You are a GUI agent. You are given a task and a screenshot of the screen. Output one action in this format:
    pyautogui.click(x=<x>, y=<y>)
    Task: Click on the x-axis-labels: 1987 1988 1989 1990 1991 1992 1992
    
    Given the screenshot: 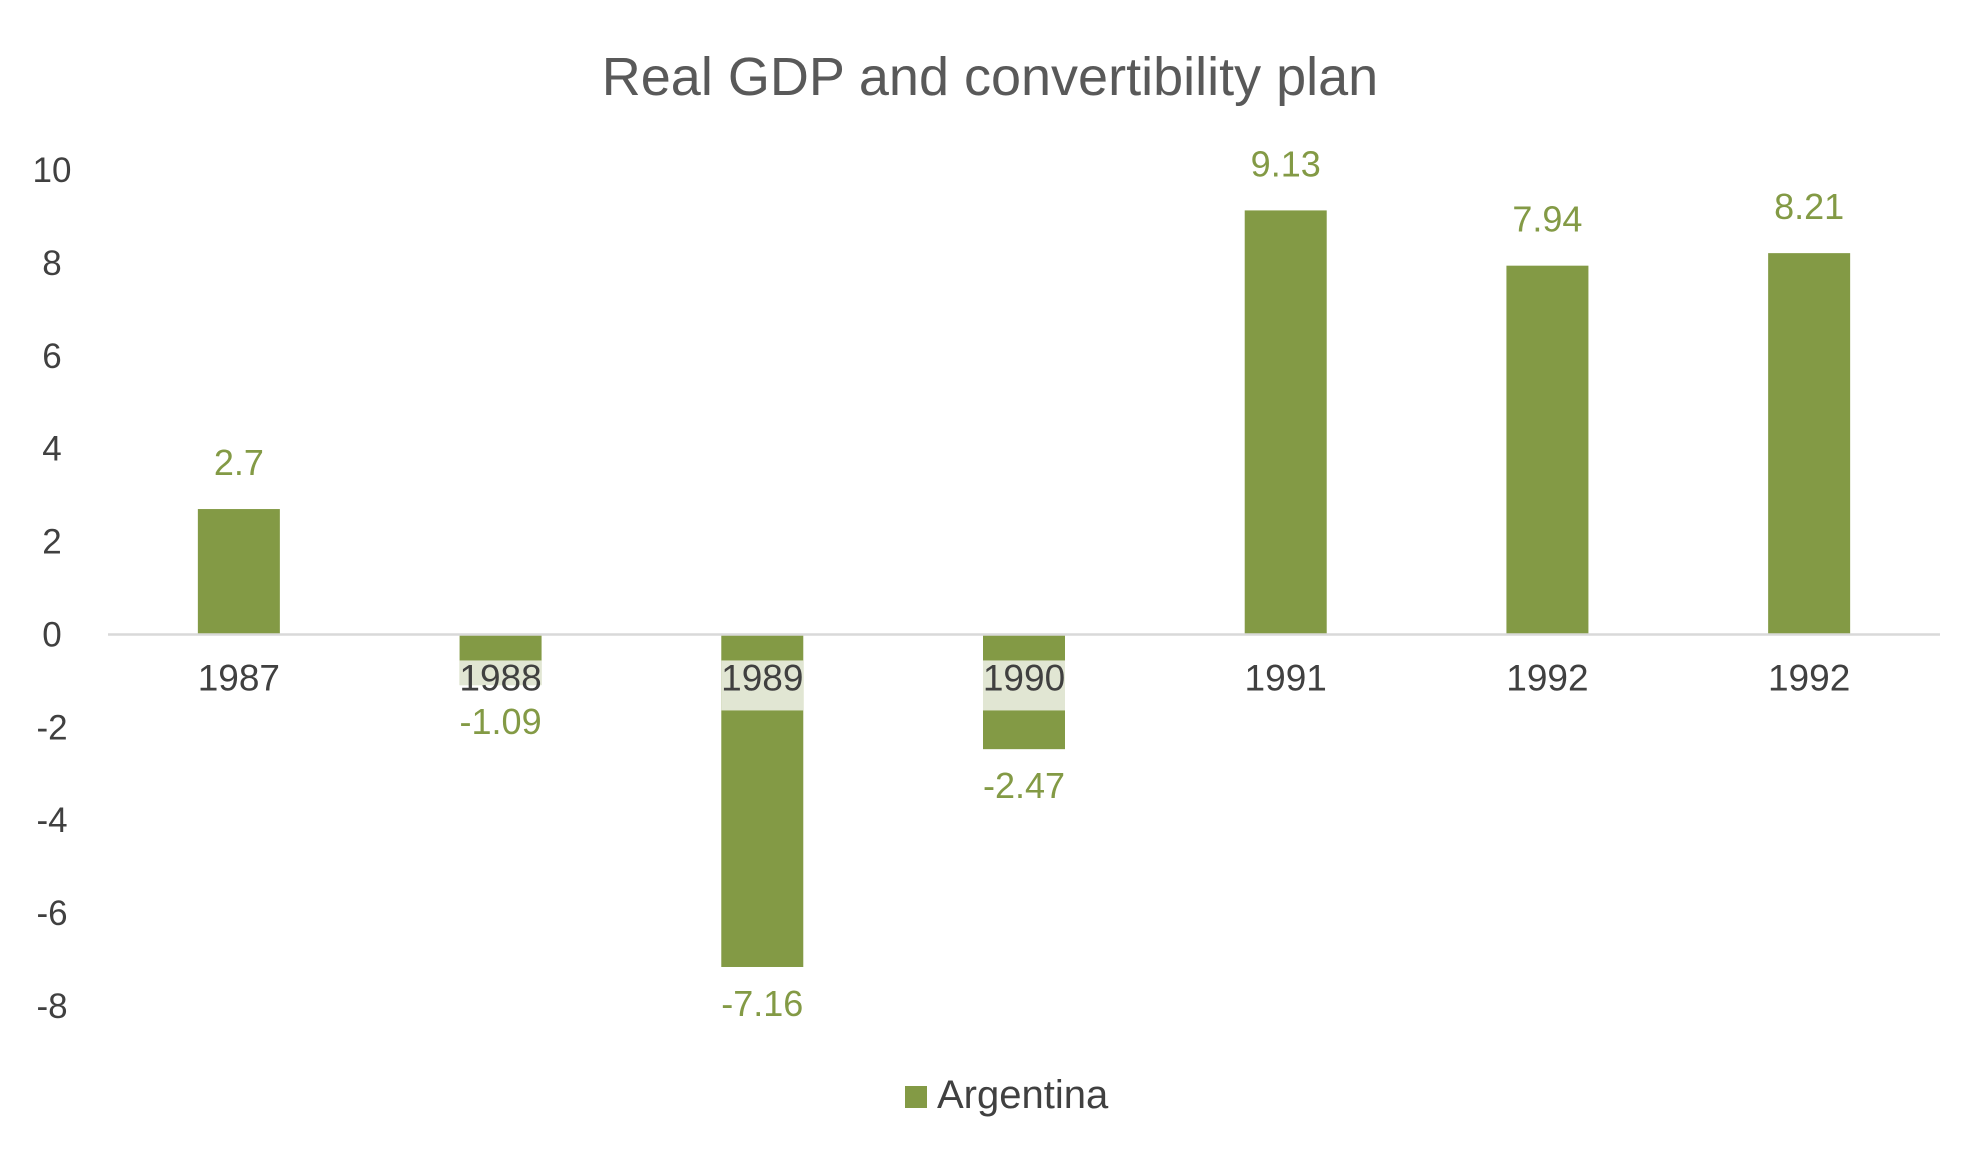 What is the action you would take?
    pyautogui.click(x=1024, y=677)
    